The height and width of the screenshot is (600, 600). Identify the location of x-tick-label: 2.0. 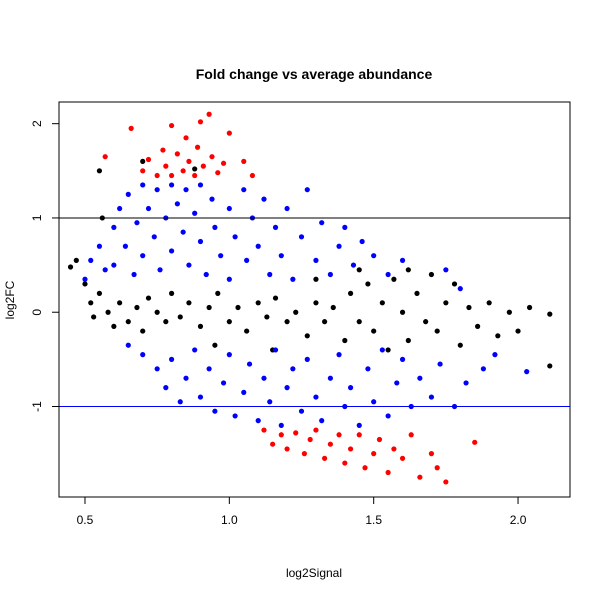
(518, 520).